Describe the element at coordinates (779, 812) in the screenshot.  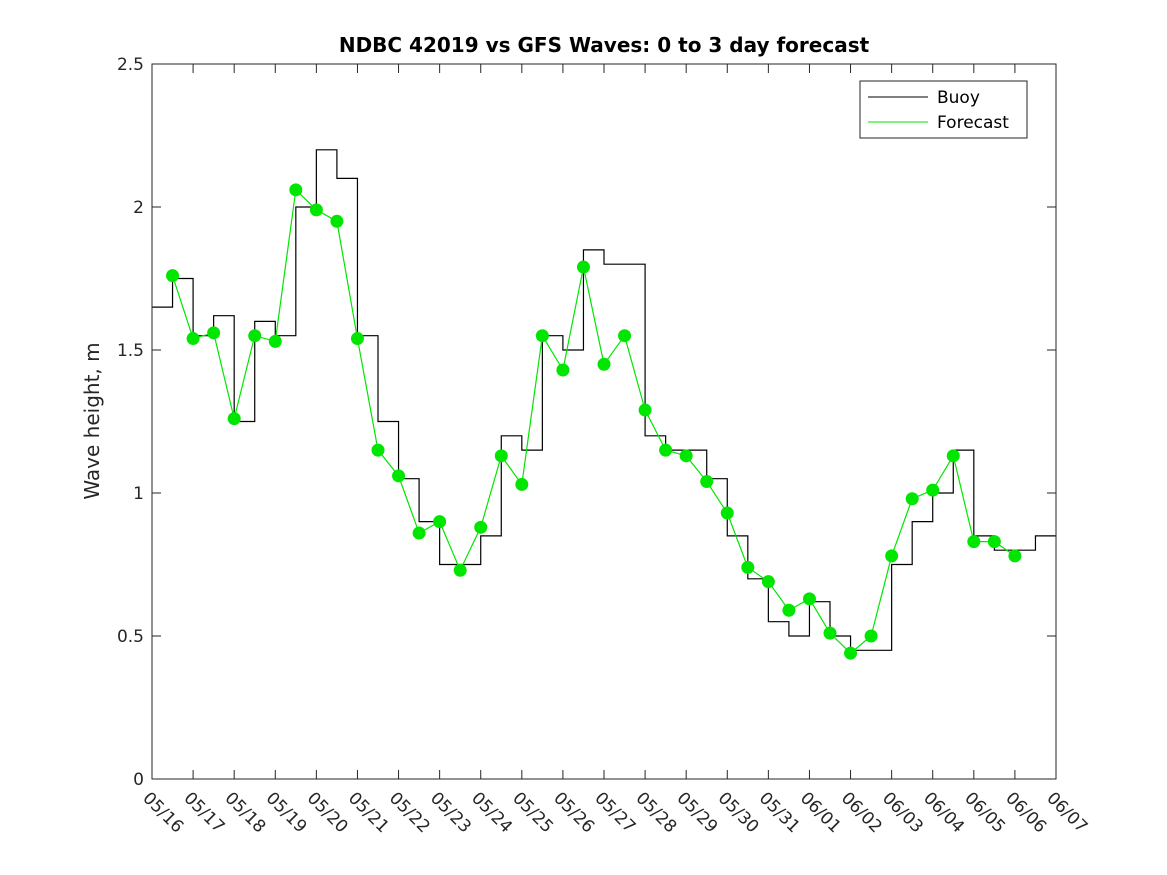
I see `x-tick-label: 05/31` at that location.